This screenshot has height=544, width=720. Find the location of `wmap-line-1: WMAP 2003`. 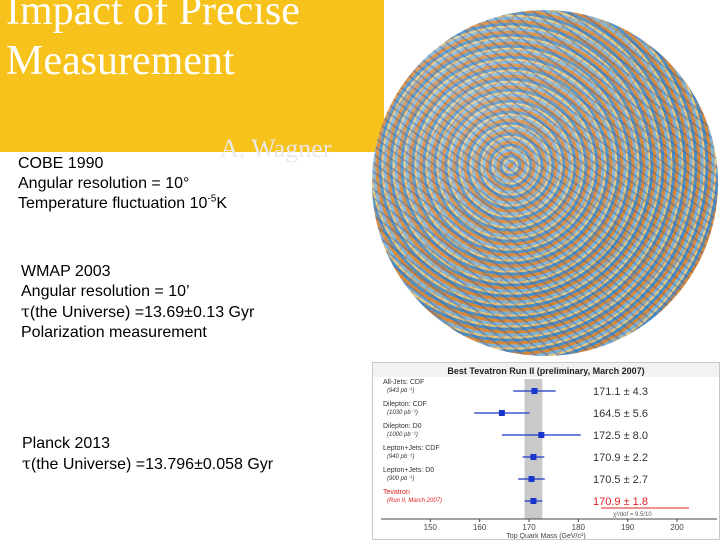

wmap-line-1: WMAP 2003 is located at coordinates (66, 271).